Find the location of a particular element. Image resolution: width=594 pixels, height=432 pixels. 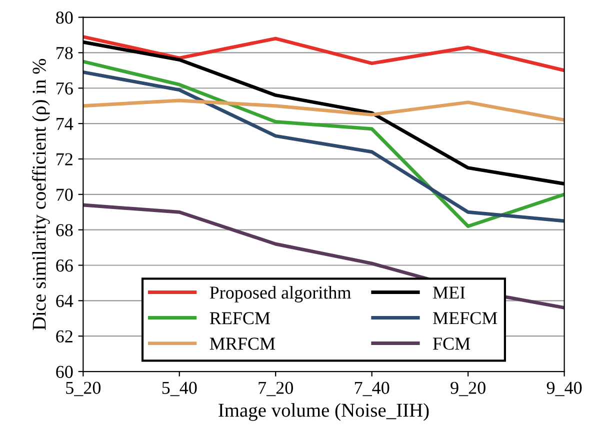

y-tick-label: 60 is located at coordinates (64, 372).